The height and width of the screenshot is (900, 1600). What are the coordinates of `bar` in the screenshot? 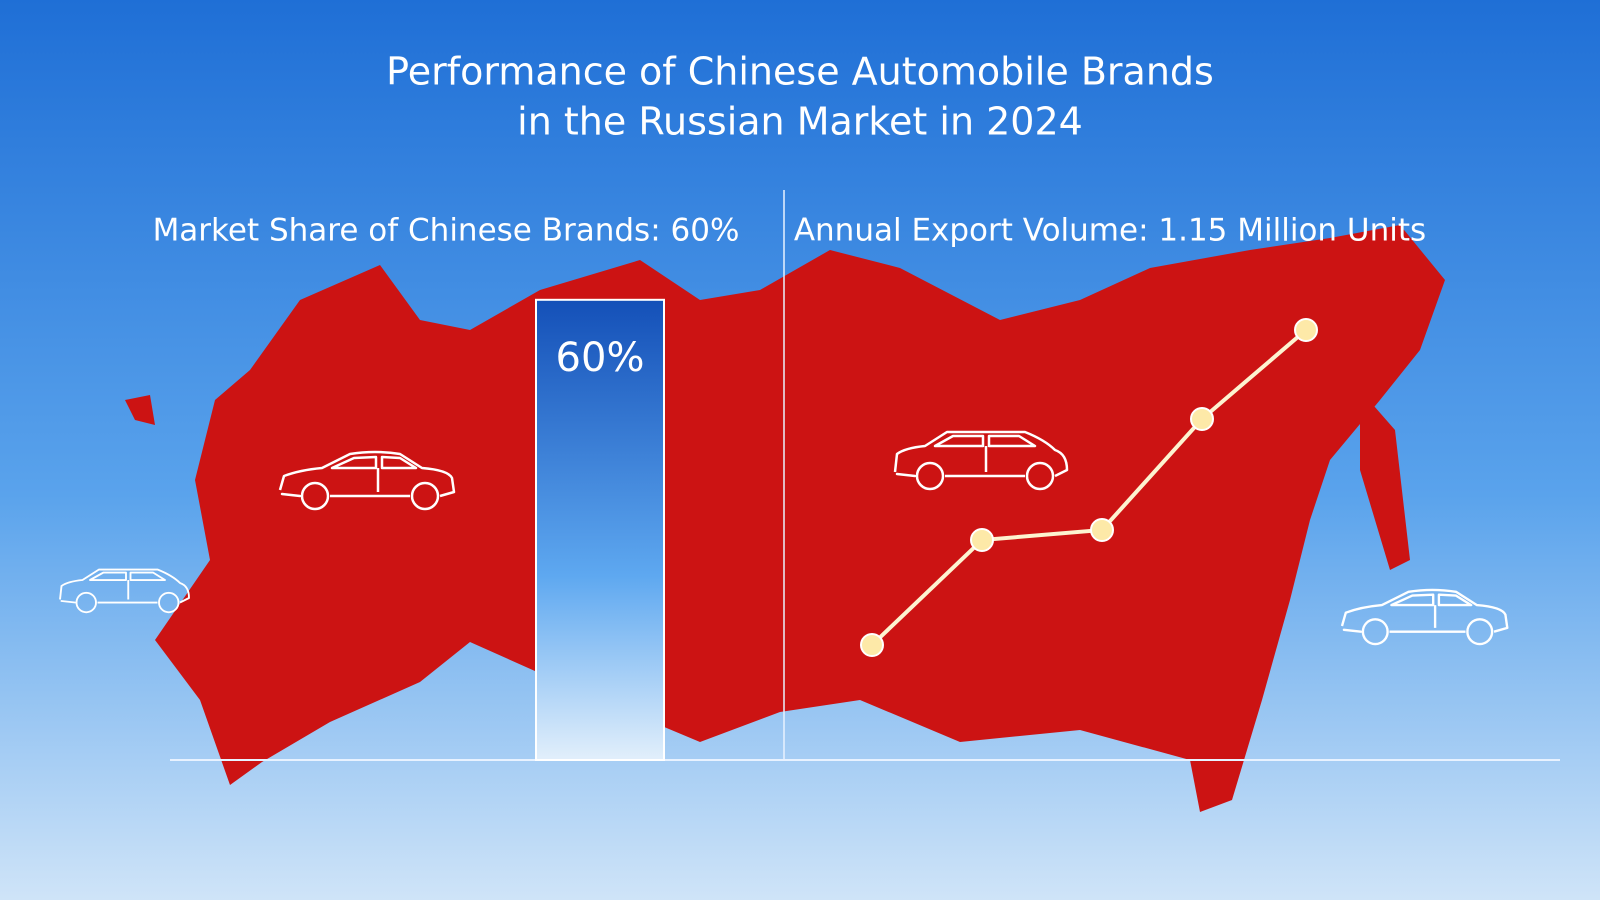 It's located at (600, 529).